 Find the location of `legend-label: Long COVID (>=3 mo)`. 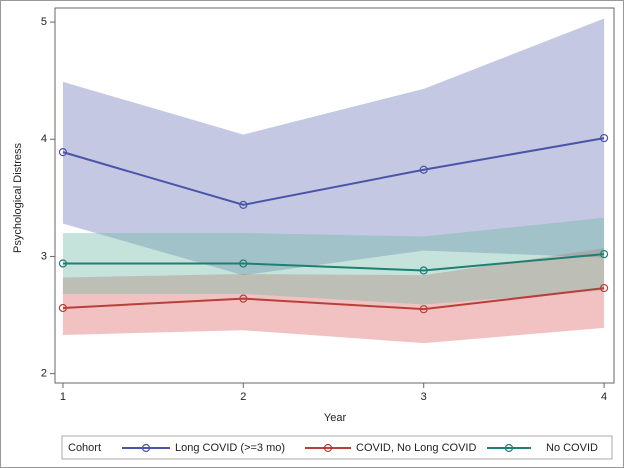

legend-label: Long COVID (>=3 mo) is located at coordinates (230, 448).